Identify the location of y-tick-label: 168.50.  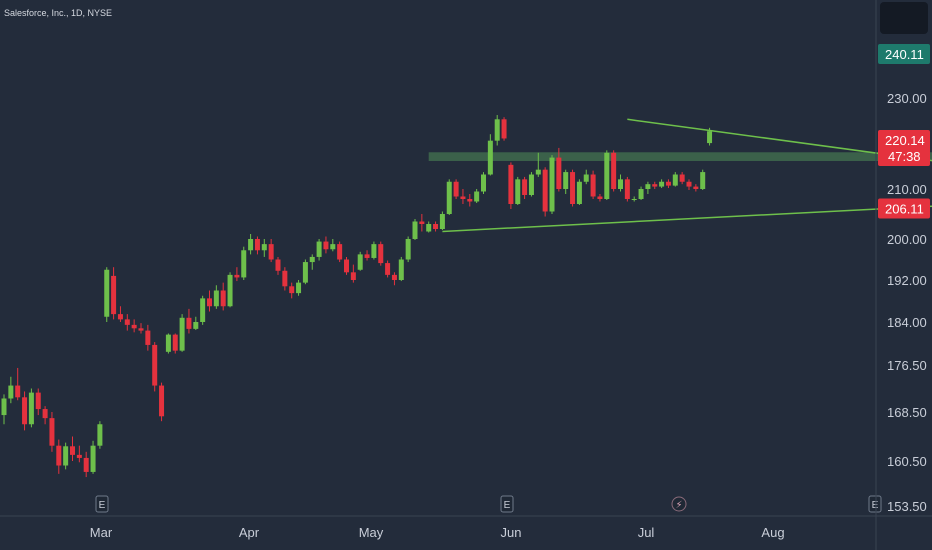
(907, 412).